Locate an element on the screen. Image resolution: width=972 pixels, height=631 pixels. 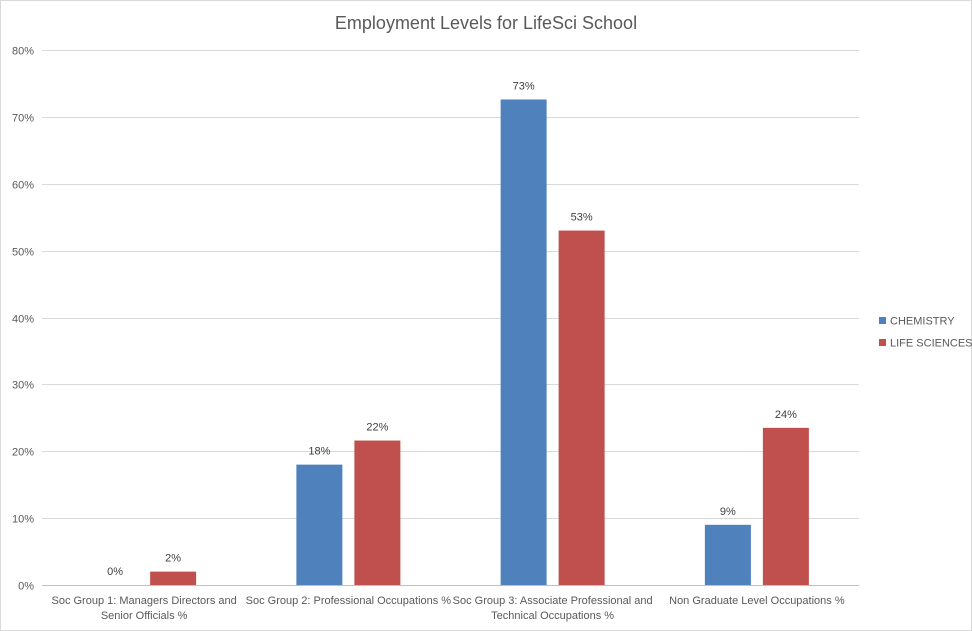
x-category-label: Soc Group 2: Professional Occupations % is located at coordinates (349, 601).